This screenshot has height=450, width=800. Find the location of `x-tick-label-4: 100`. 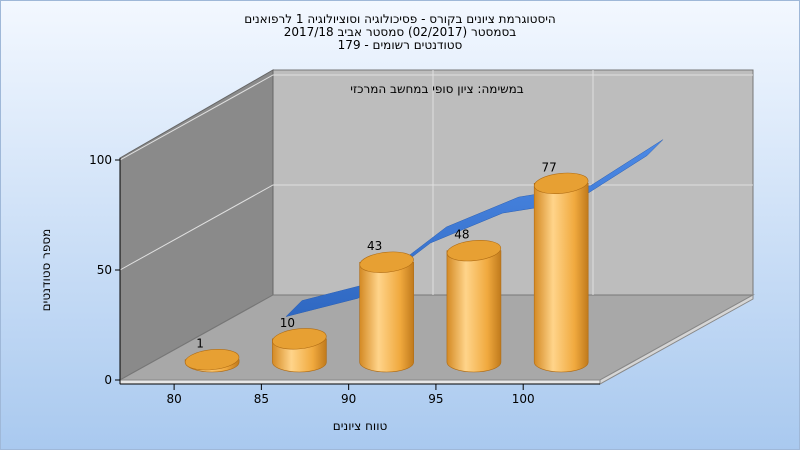

x-tick-label-4: 100 is located at coordinates (523, 399).